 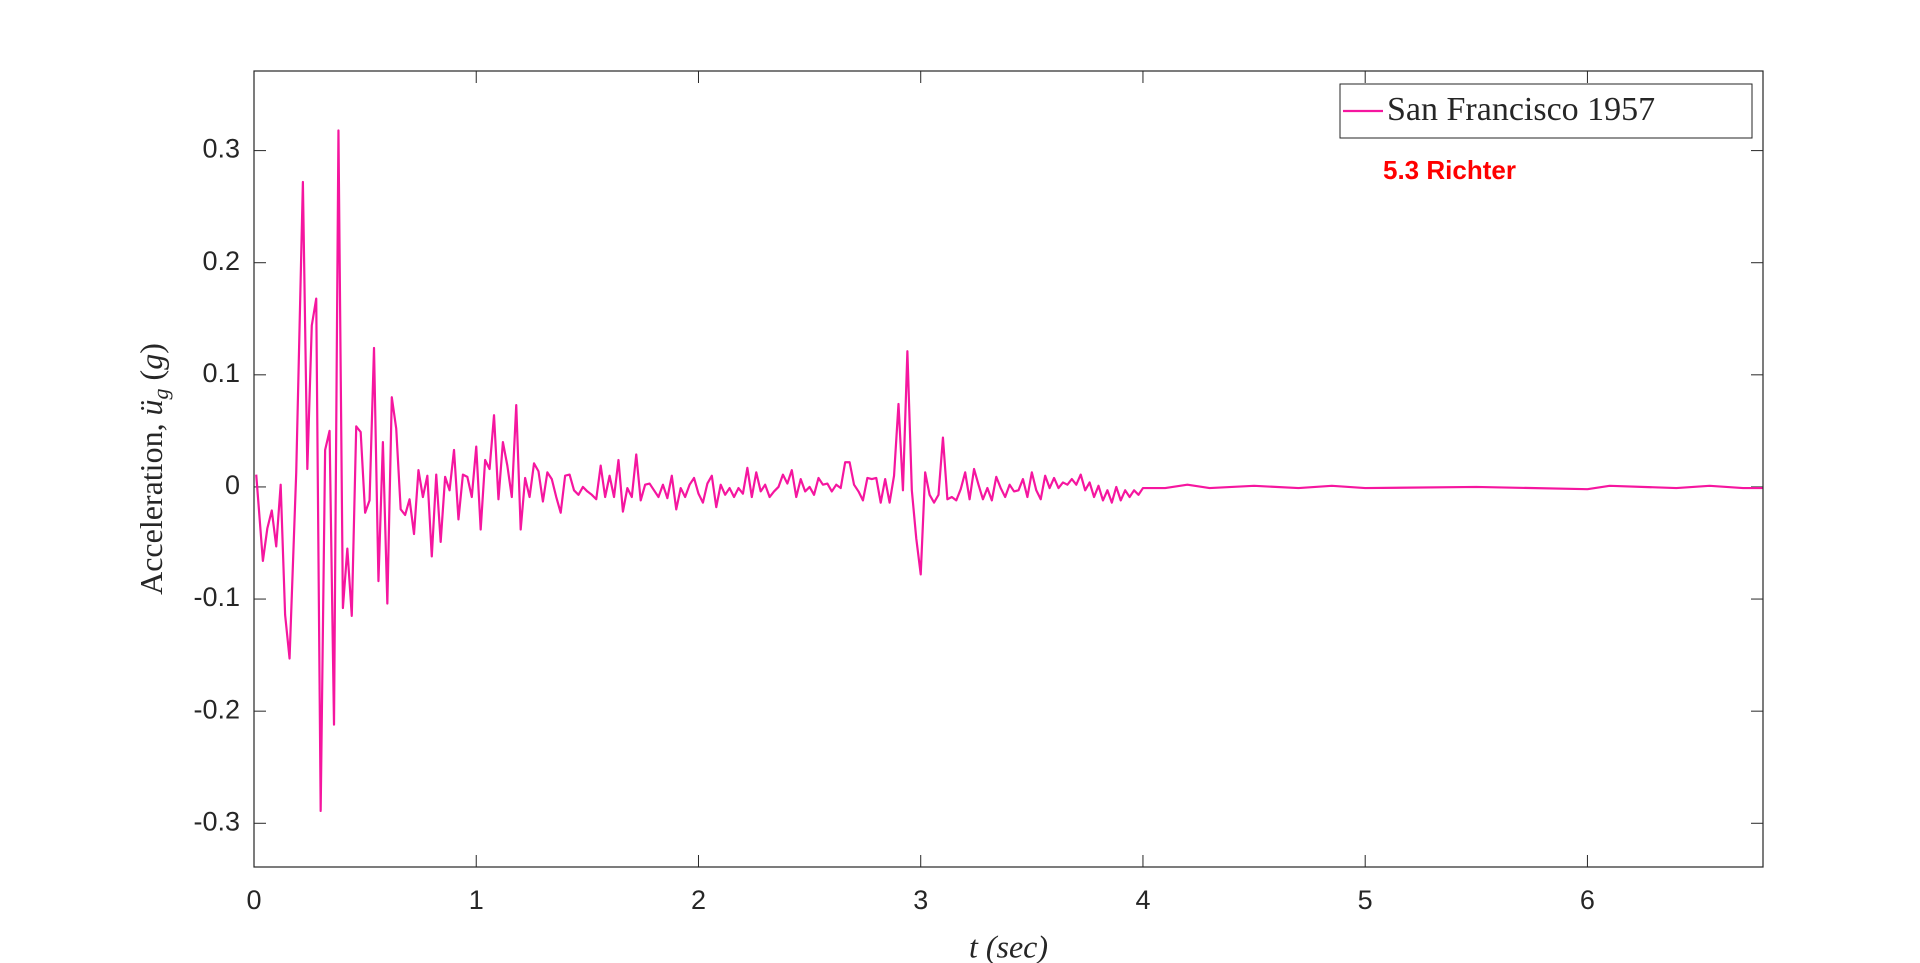 I want to click on legend-label: San Francisco 1957, so click(x=1521, y=109).